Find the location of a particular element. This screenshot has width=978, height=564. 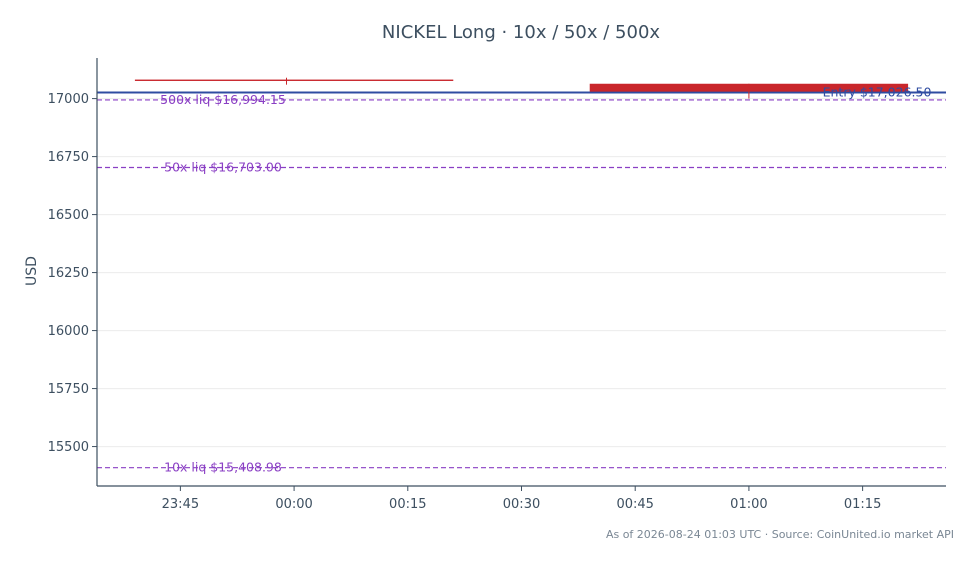

x-tick-label: 23:45 is located at coordinates (180, 504).